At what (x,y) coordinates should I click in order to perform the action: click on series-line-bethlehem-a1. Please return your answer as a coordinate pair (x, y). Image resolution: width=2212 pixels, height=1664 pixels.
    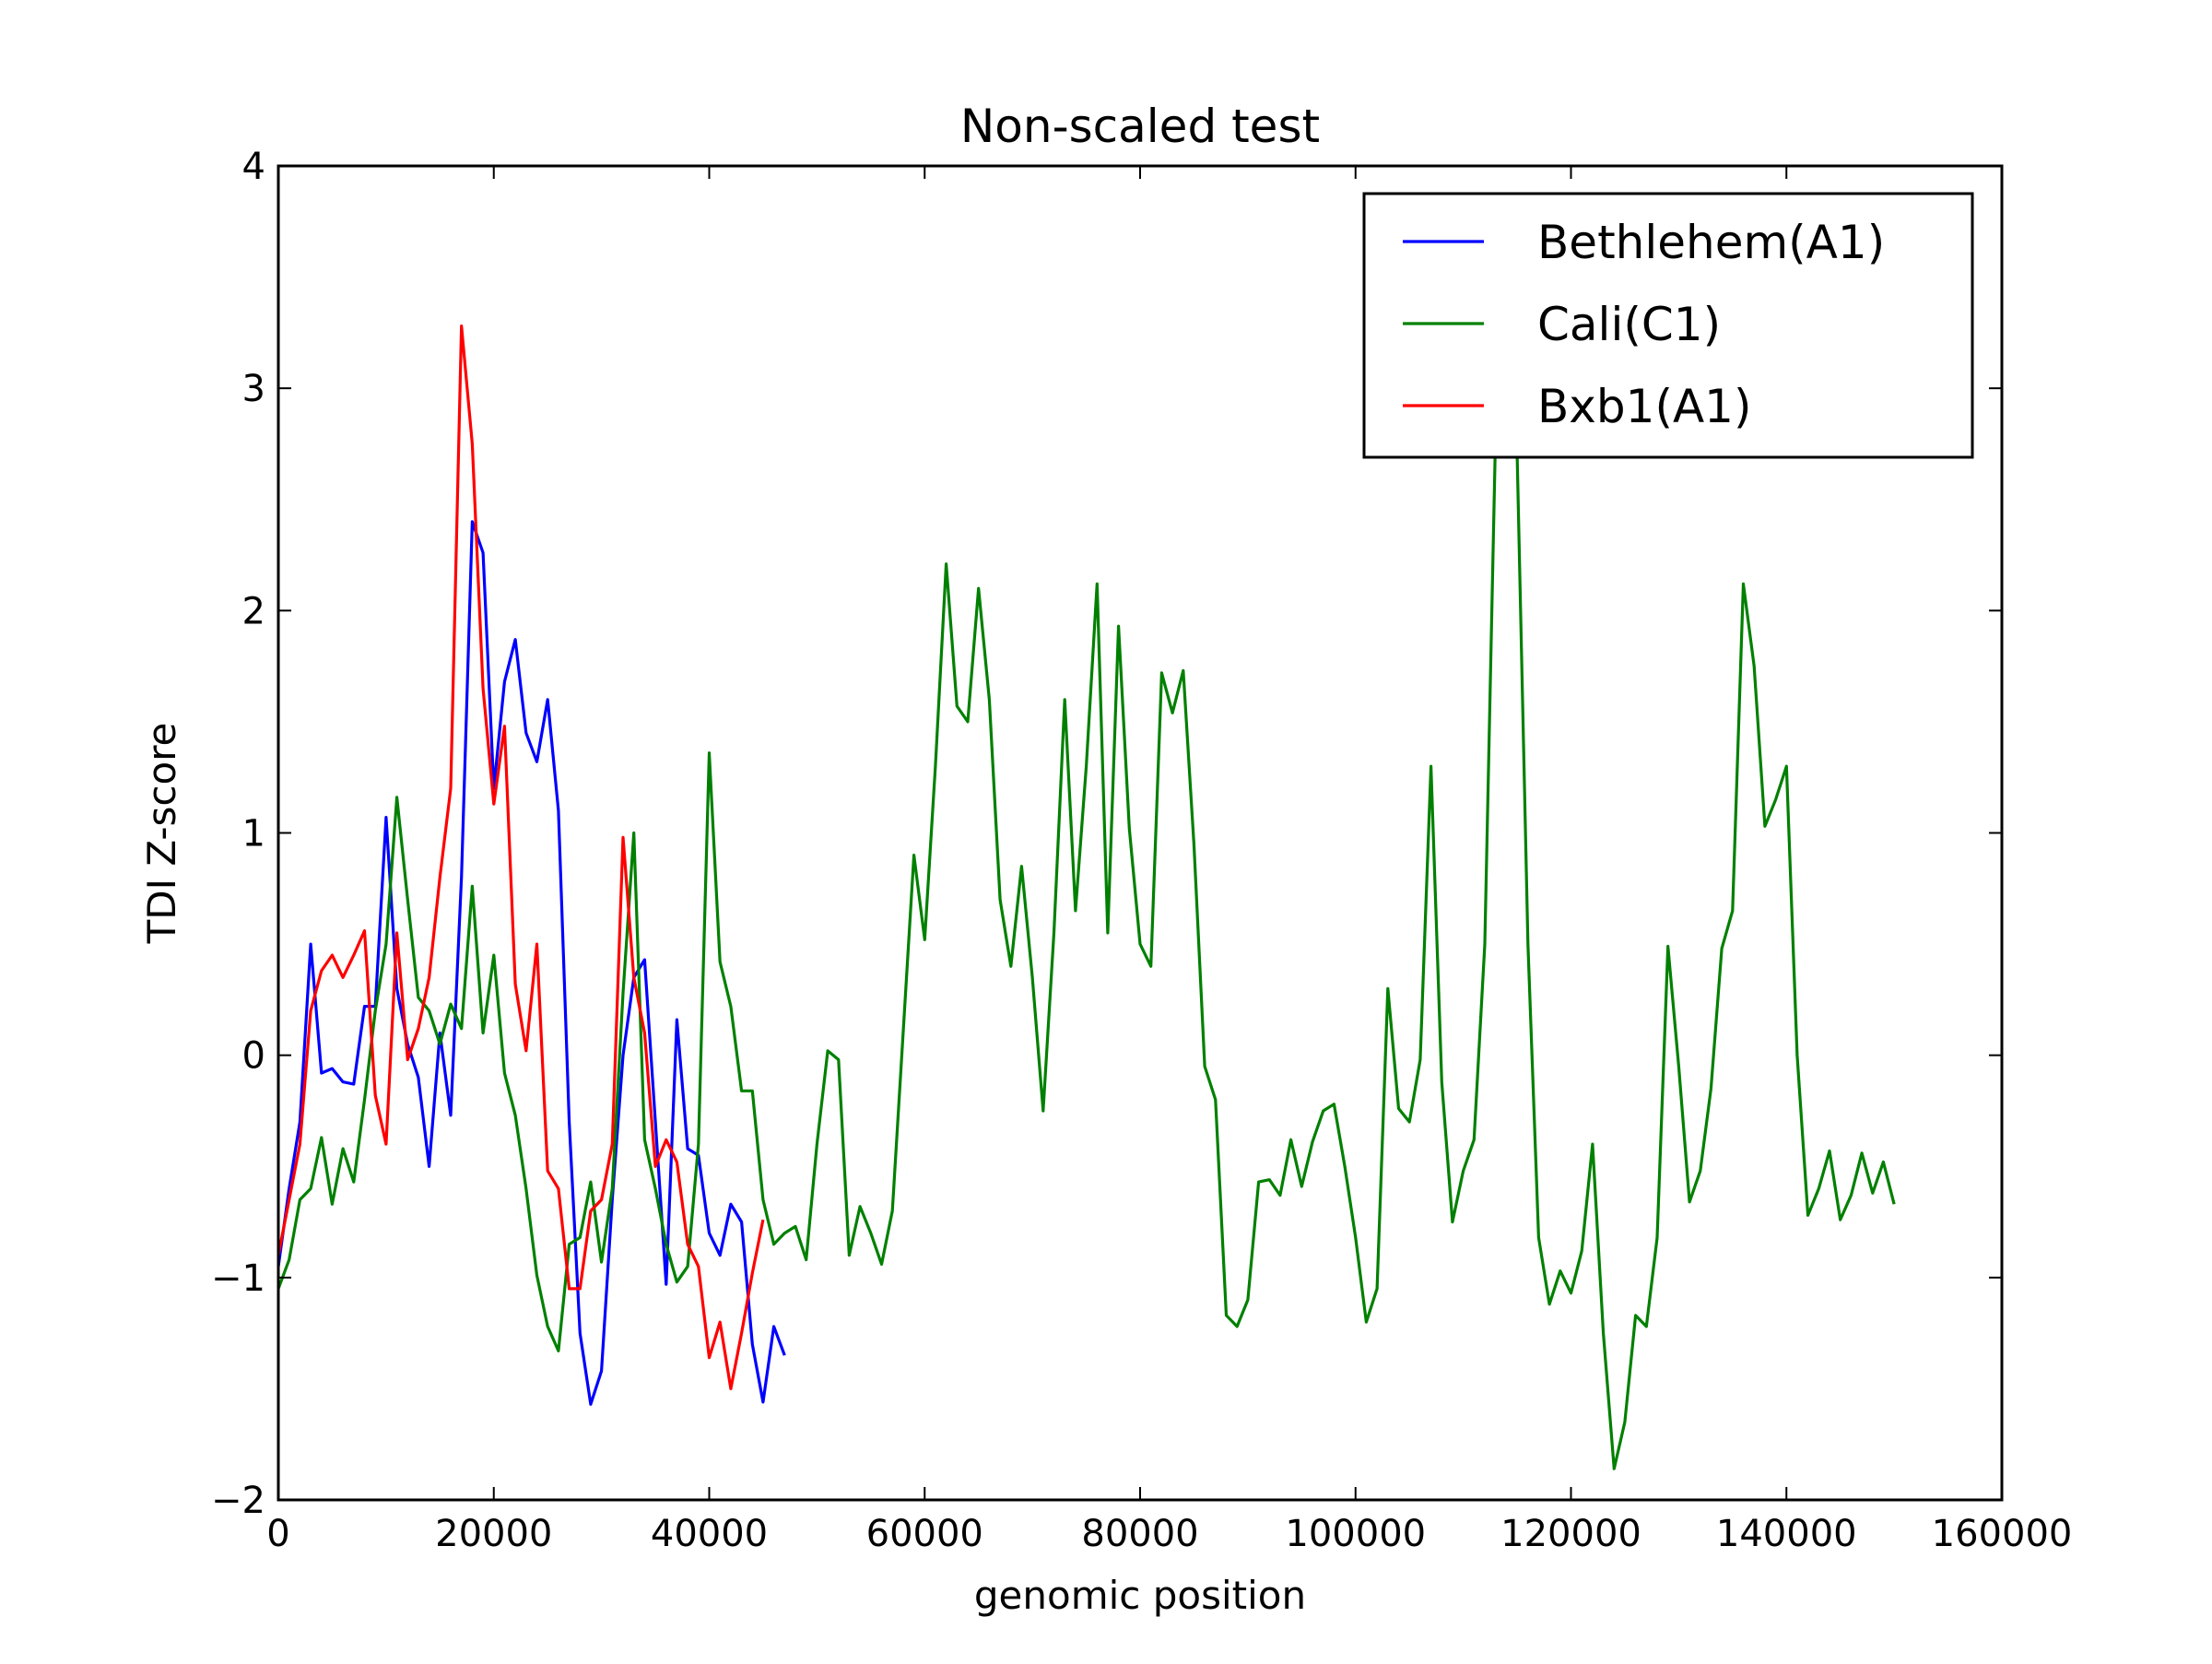
    Looking at the image, I should click on (532, 963).